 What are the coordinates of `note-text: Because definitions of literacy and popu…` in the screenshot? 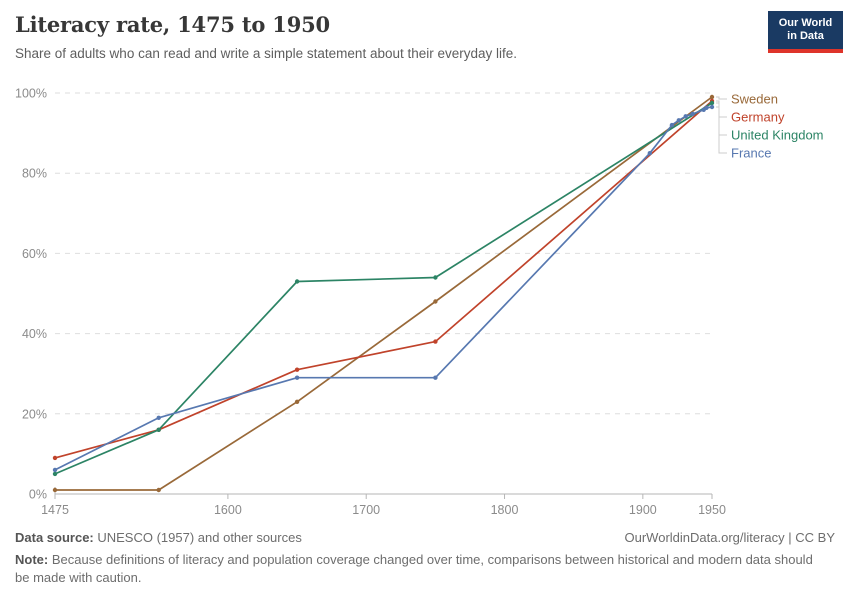 It's located at (414, 568).